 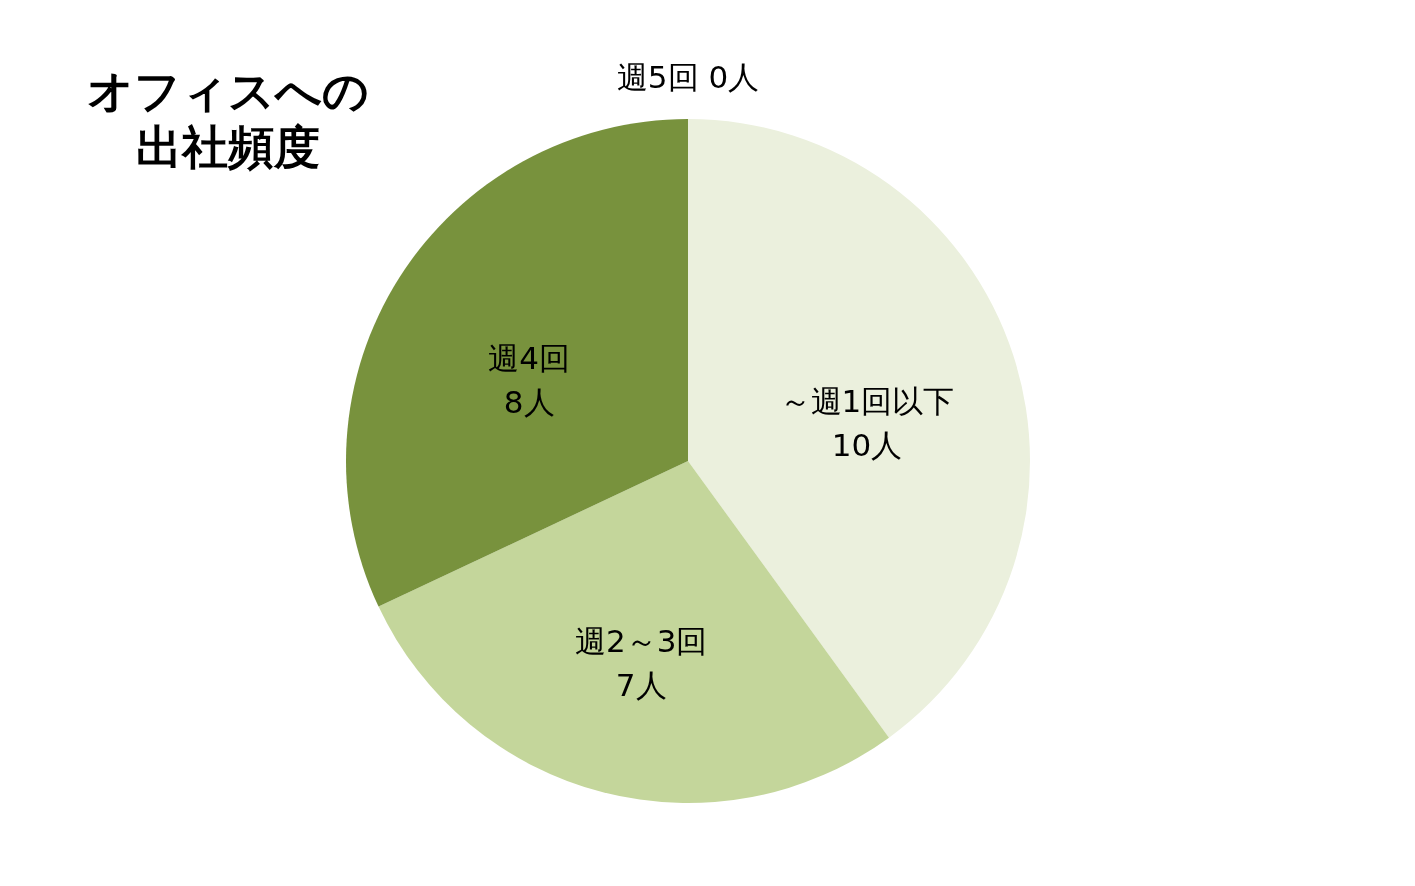 What do you see at coordinates (867, 400) in the screenshot?
I see `slice-label: ～週1回以下` at bounding box center [867, 400].